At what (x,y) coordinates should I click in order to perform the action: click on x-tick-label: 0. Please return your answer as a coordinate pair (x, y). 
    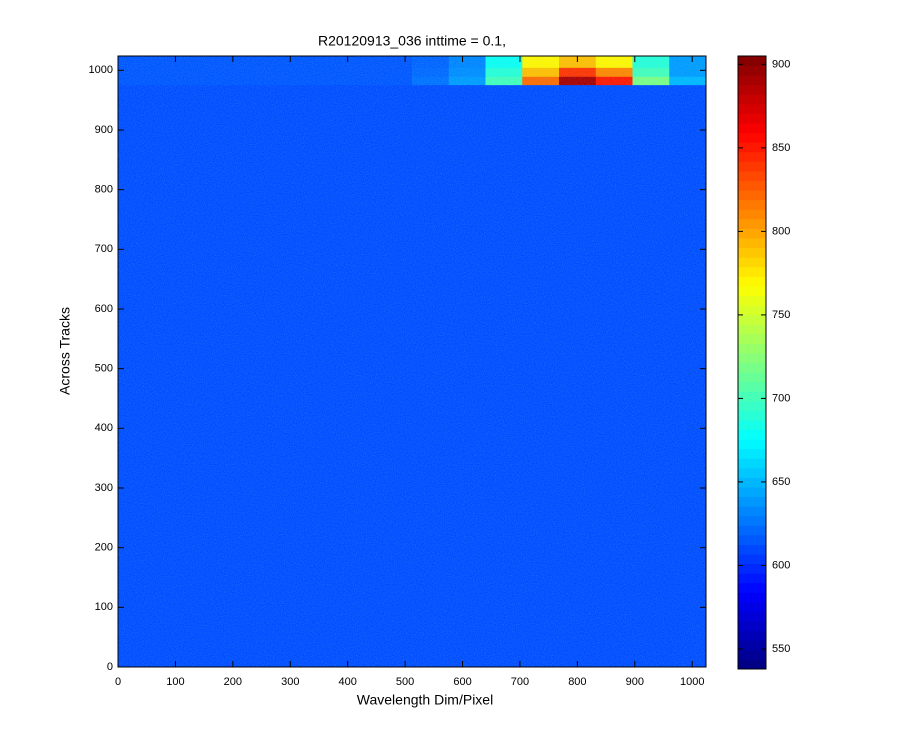
    Looking at the image, I should click on (118, 682).